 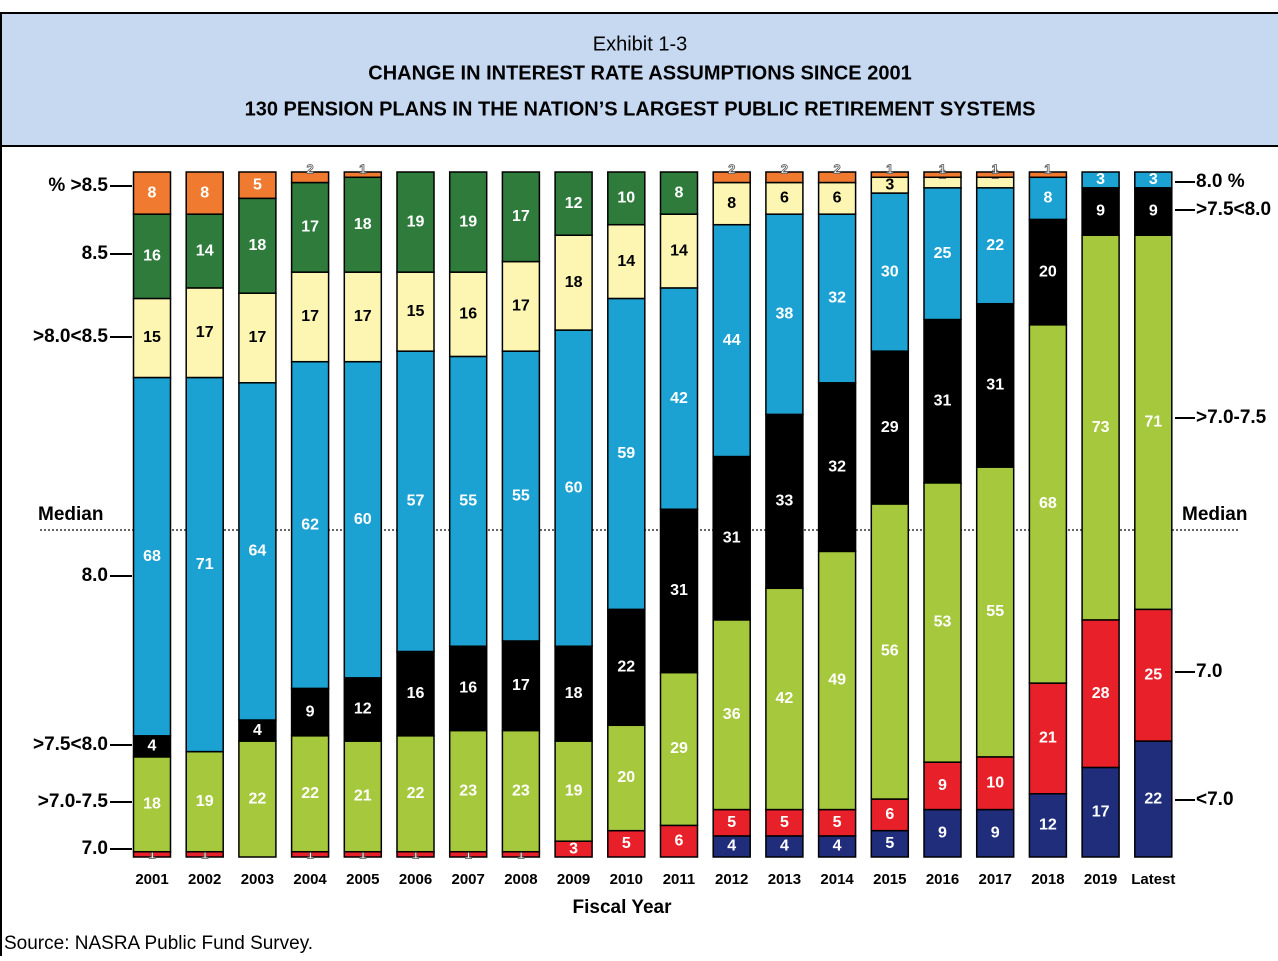 I want to click on data-label: 9, so click(x=942, y=785).